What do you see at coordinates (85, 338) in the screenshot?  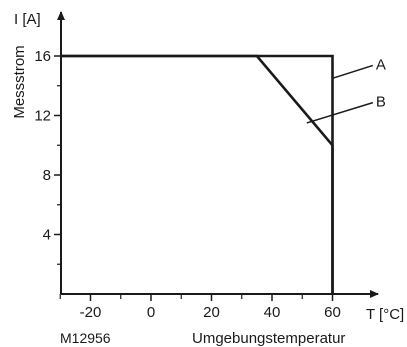 I see `figure-id: M12956` at bounding box center [85, 338].